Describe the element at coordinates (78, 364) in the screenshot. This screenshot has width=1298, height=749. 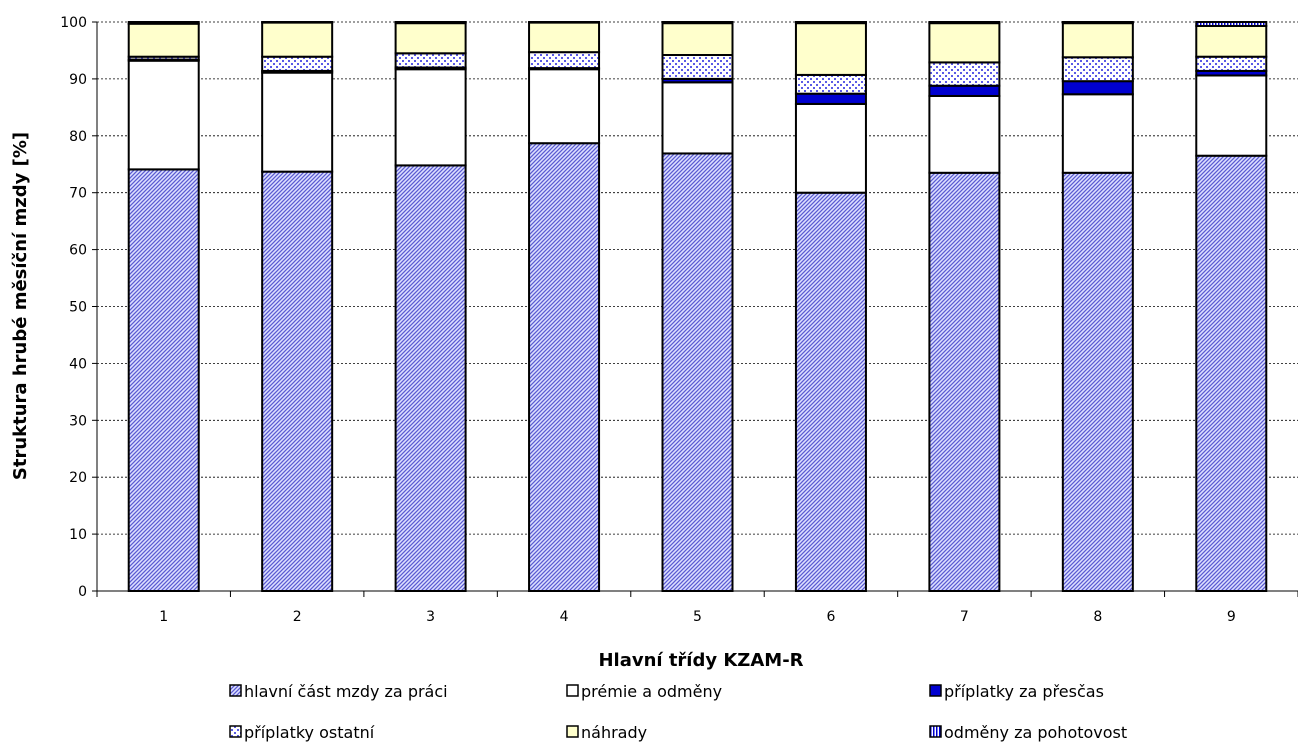
I see `y-tick-label: 40` at that location.